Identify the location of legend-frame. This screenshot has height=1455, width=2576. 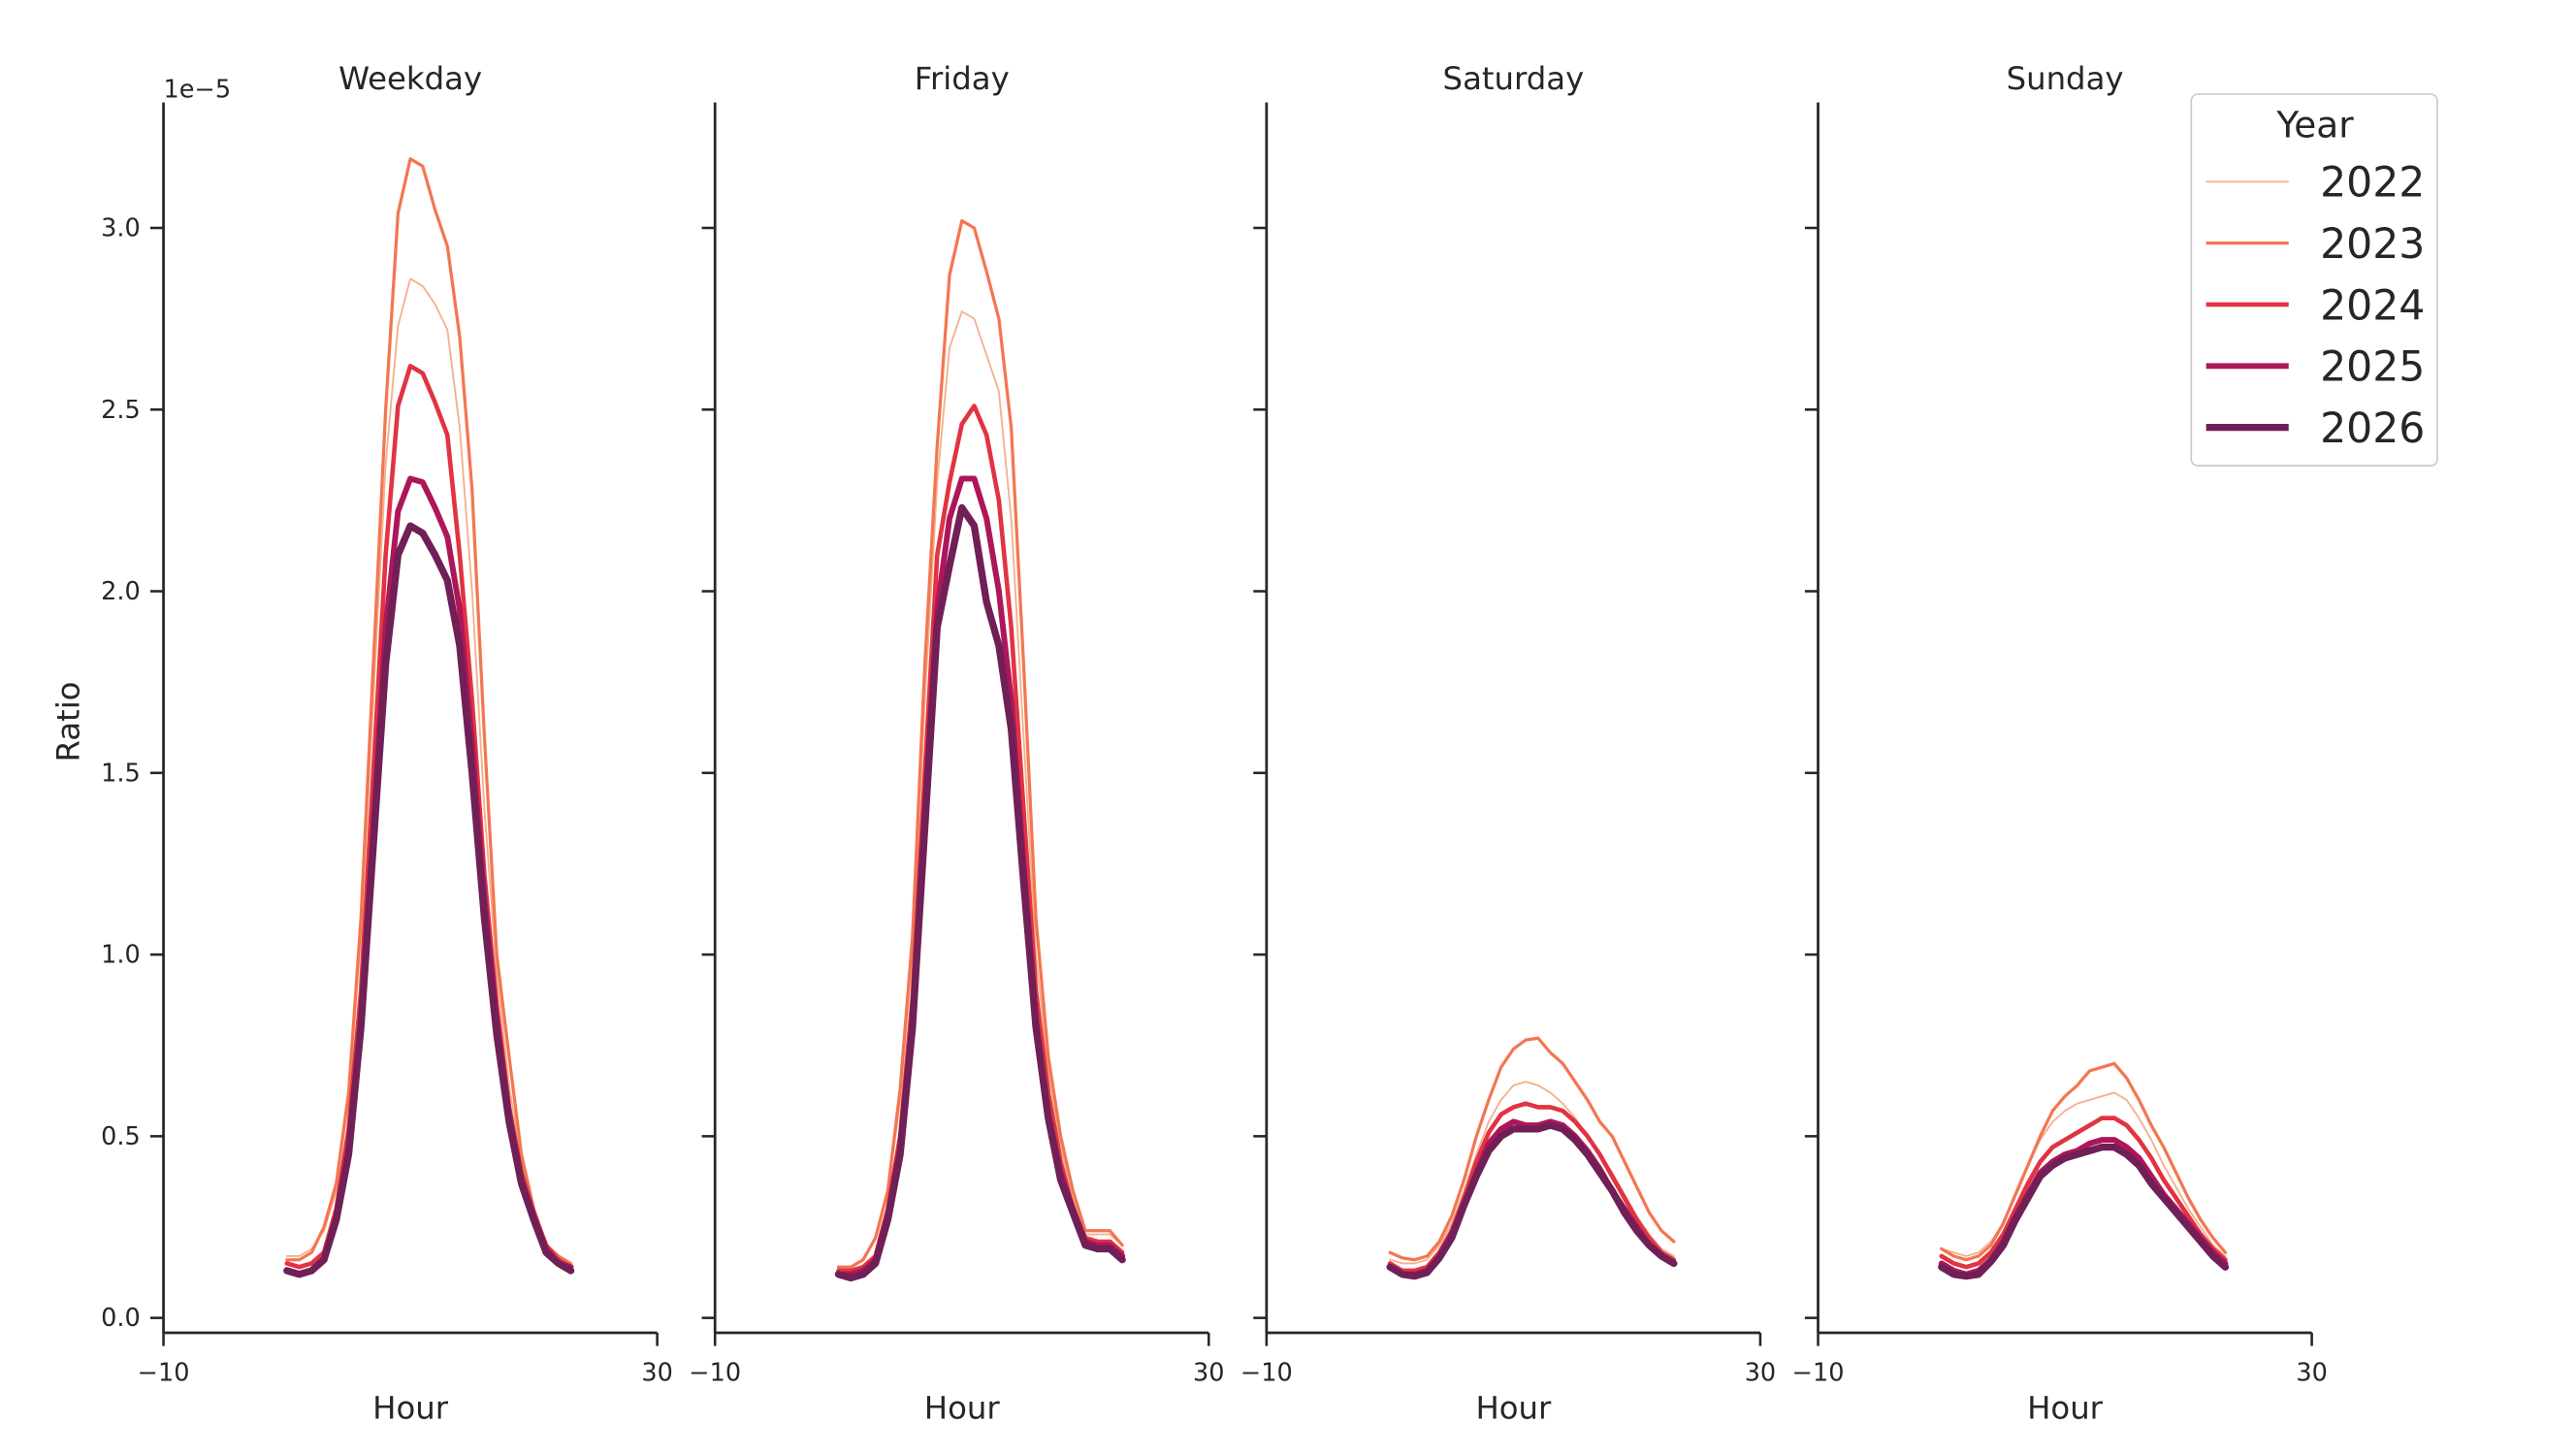
(2314, 280).